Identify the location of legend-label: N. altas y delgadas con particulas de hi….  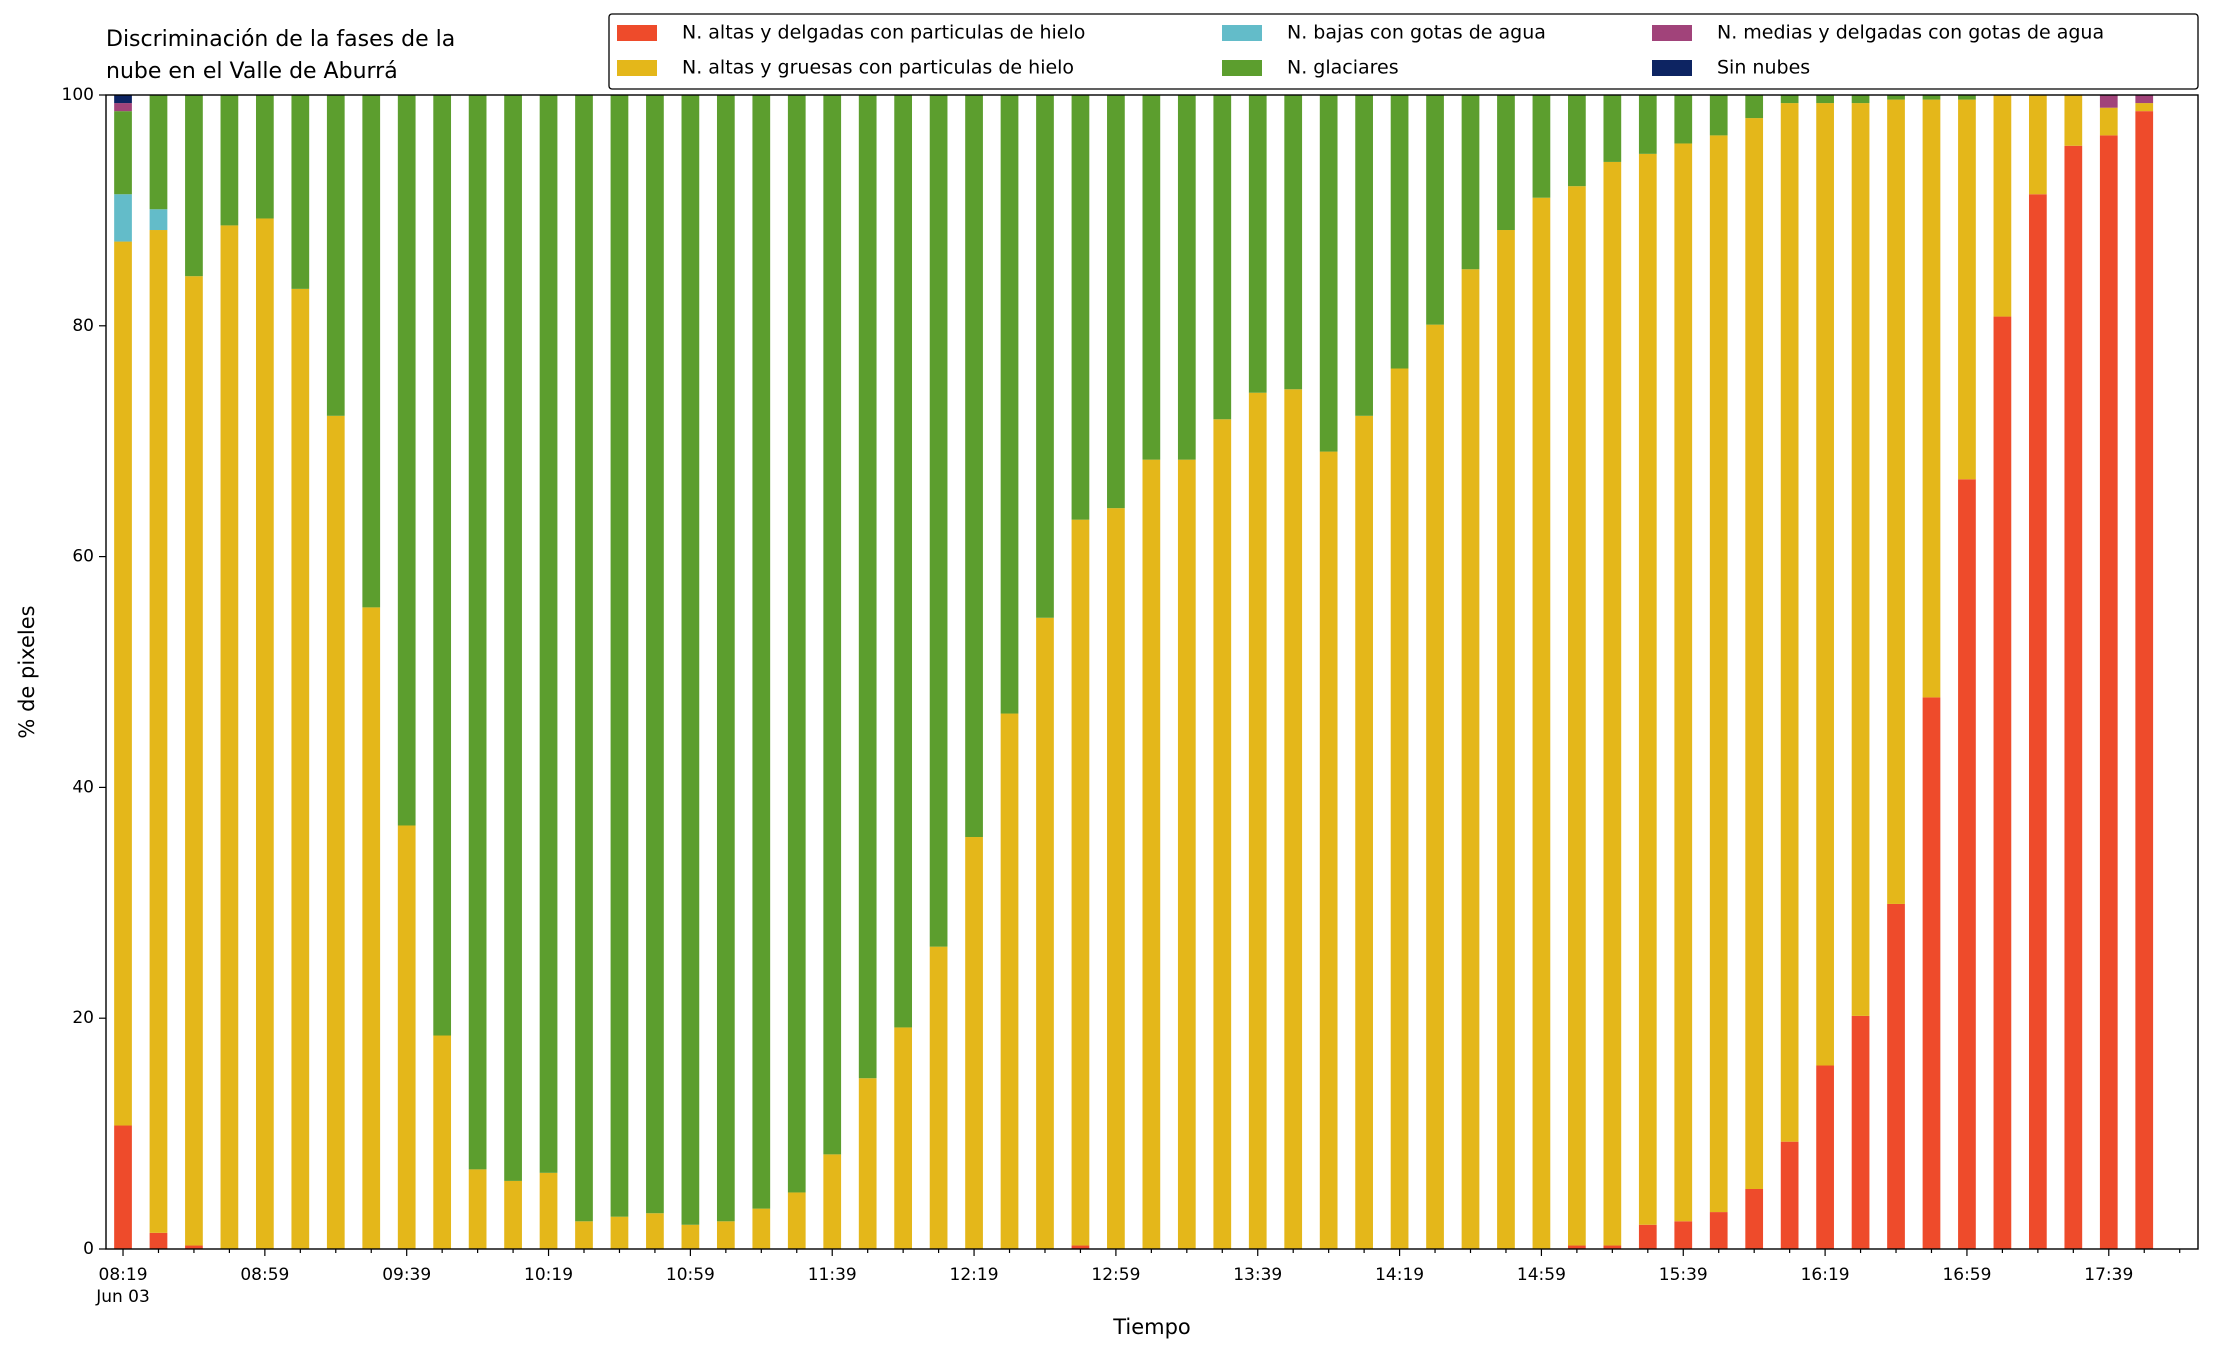
(883, 33).